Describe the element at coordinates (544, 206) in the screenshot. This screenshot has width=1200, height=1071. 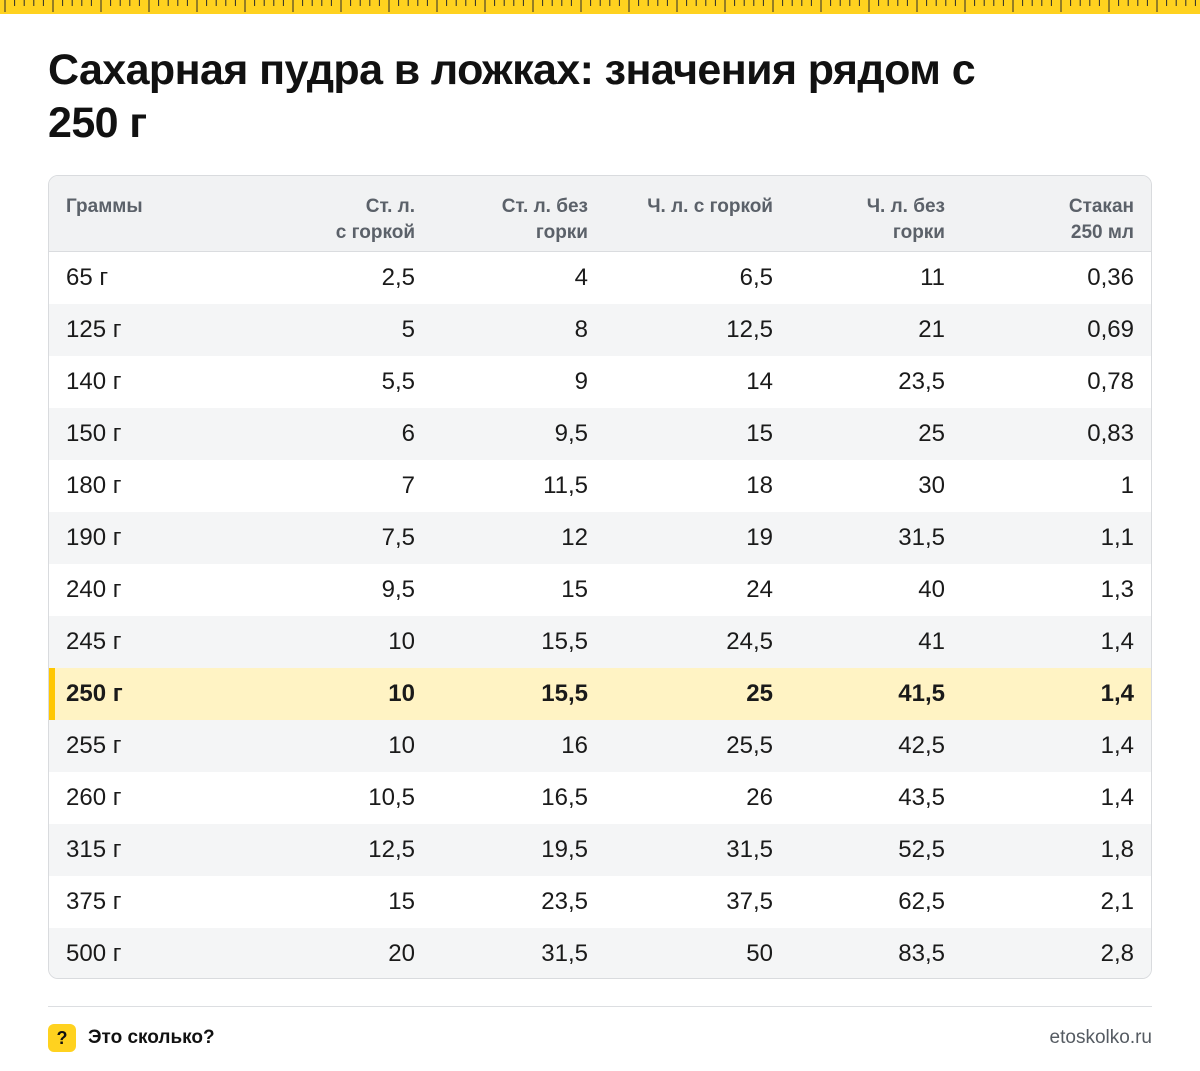
I see `header-tbsp-level-line1: Ст. л. без` at that location.